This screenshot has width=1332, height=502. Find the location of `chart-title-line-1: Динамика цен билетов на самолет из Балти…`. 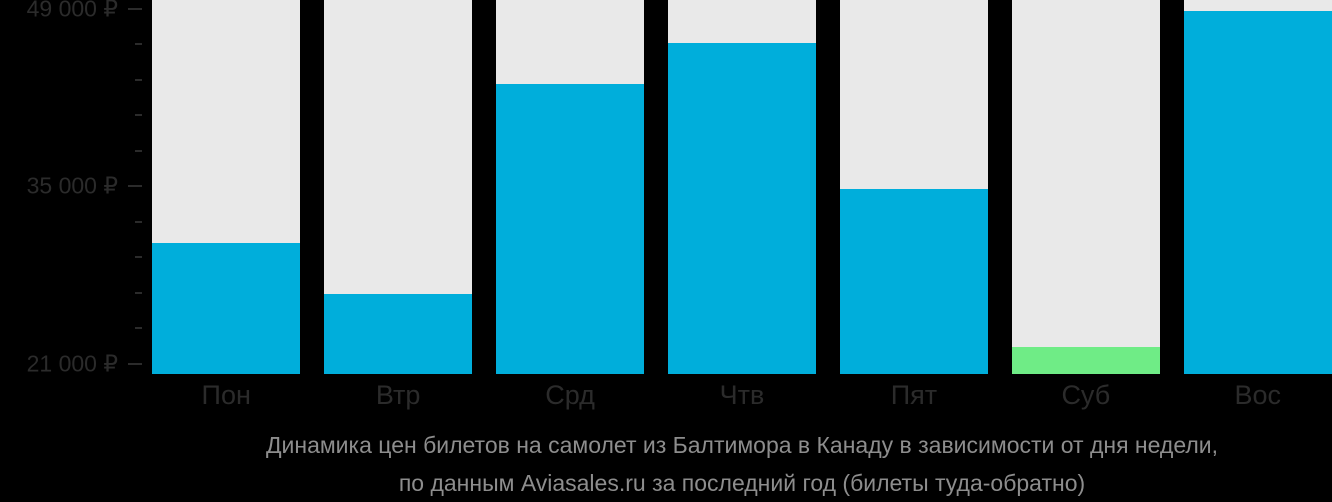

chart-title-line-1: Динамика цен билетов на самолет из Балти… is located at coordinates (742, 445).